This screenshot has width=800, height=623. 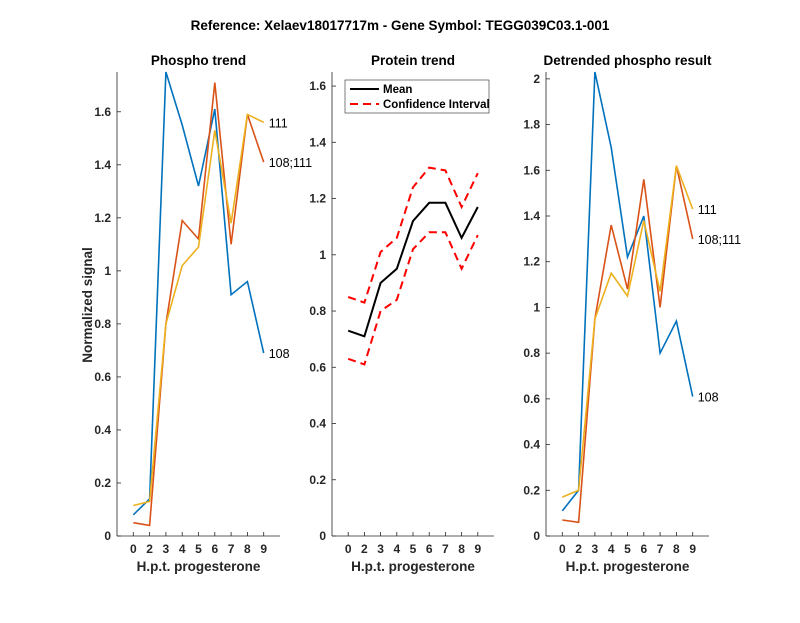 I want to click on legend-box, so click(x=417, y=96).